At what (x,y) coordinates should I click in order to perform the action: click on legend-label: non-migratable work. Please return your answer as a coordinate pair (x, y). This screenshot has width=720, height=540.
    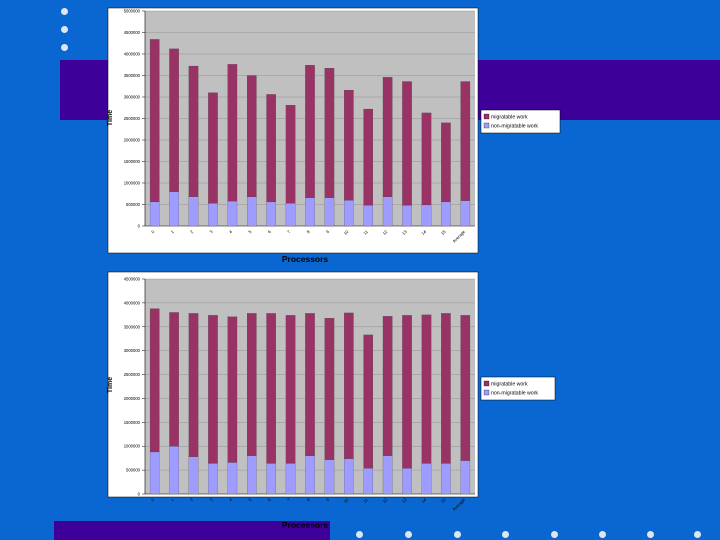
    Looking at the image, I should click on (514, 126).